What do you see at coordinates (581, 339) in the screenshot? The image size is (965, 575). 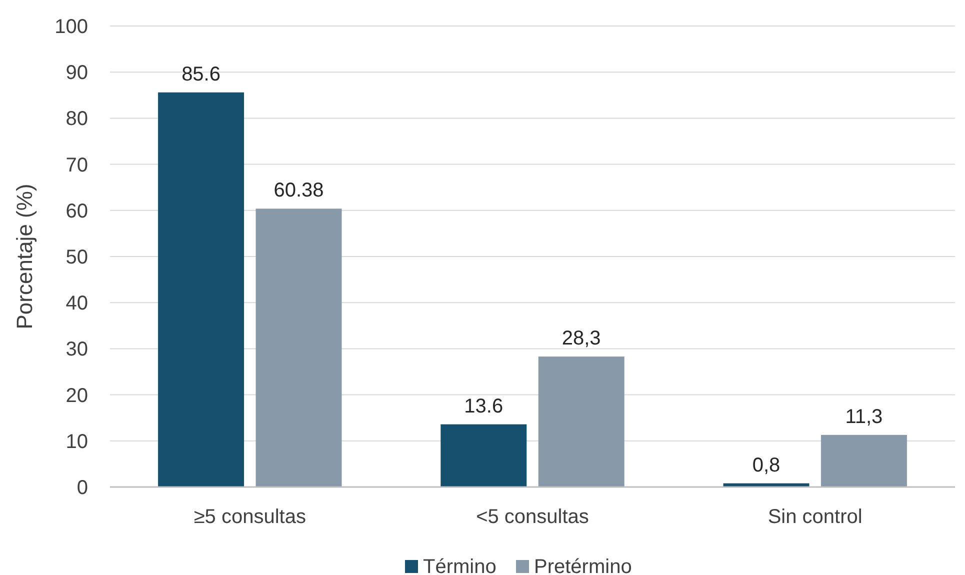 I see `data-label: 28,3` at bounding box center [581, 339].